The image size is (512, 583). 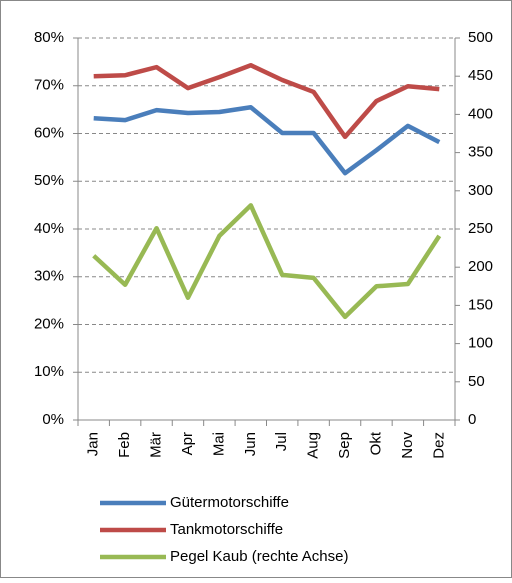 I want to click on x-tick-label: Sep, so click(x=344, y=445).